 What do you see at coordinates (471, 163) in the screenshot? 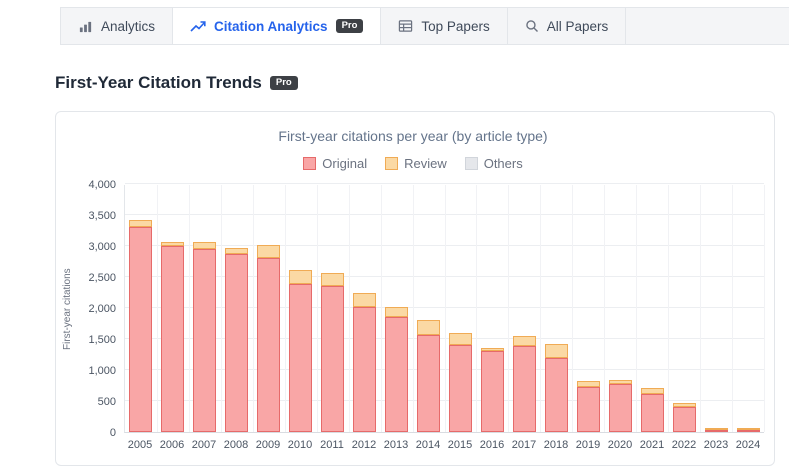
I see `legend-swatch` at bounding box center [471, 163].